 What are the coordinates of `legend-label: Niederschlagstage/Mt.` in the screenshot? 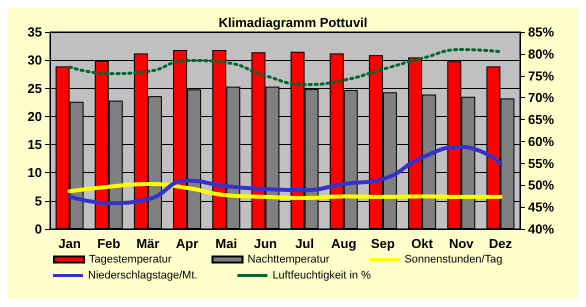 It's located at (143, 276).